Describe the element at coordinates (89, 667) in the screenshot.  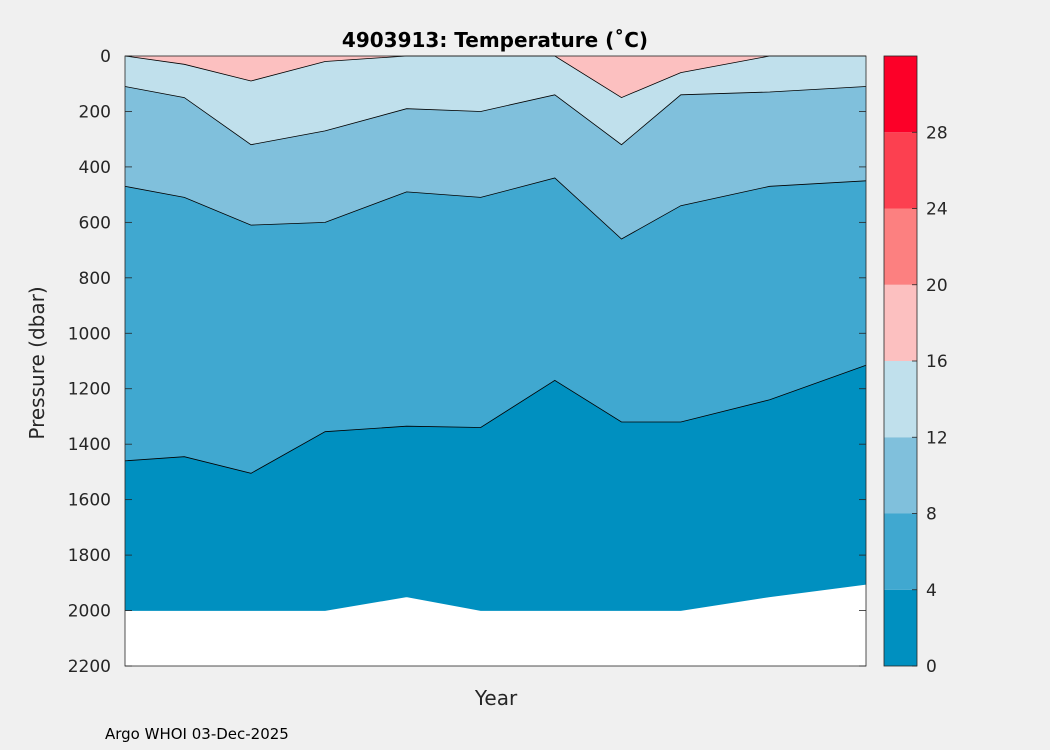
I see `y-tick-label: 2200` at that location.